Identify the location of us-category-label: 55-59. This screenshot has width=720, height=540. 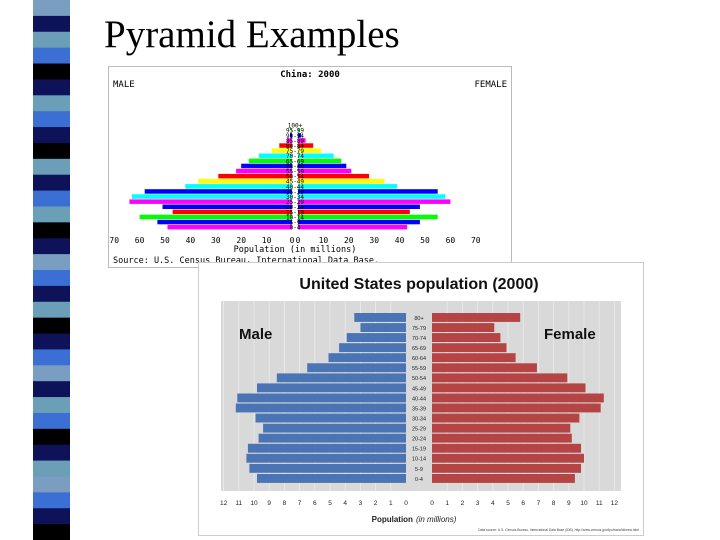
(419, 369).